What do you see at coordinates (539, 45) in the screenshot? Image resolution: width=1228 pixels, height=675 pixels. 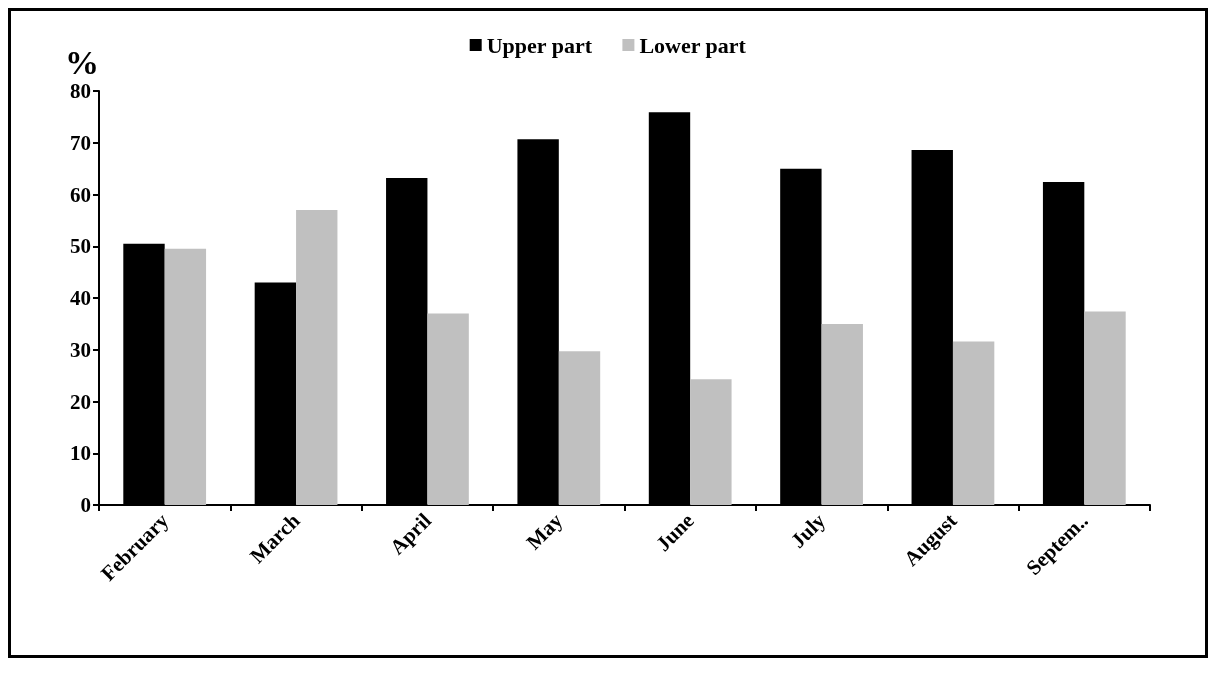 I see `legend-label: Upper part` at bounding box center [539, 45].